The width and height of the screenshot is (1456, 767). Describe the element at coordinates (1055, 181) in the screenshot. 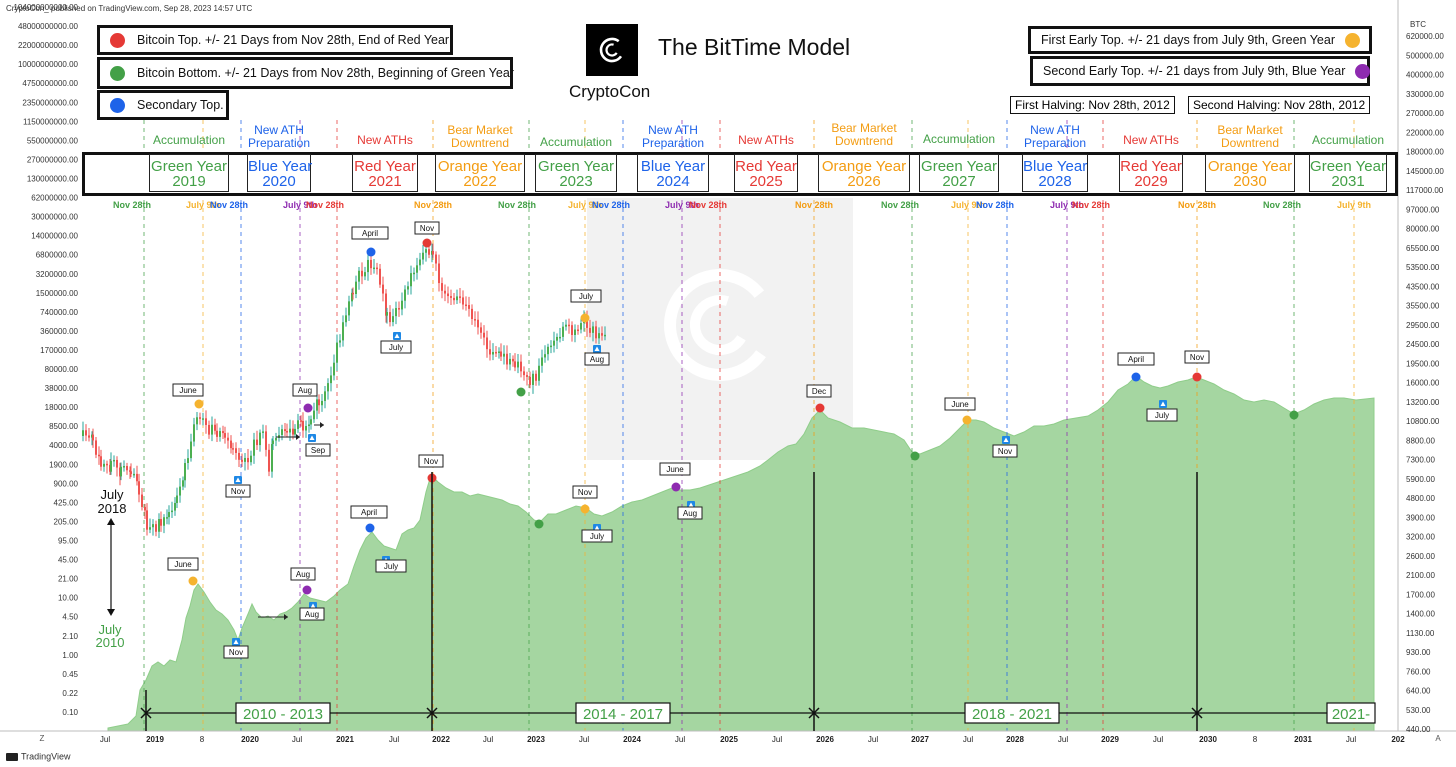

I see `year-number: 2028` at that location.